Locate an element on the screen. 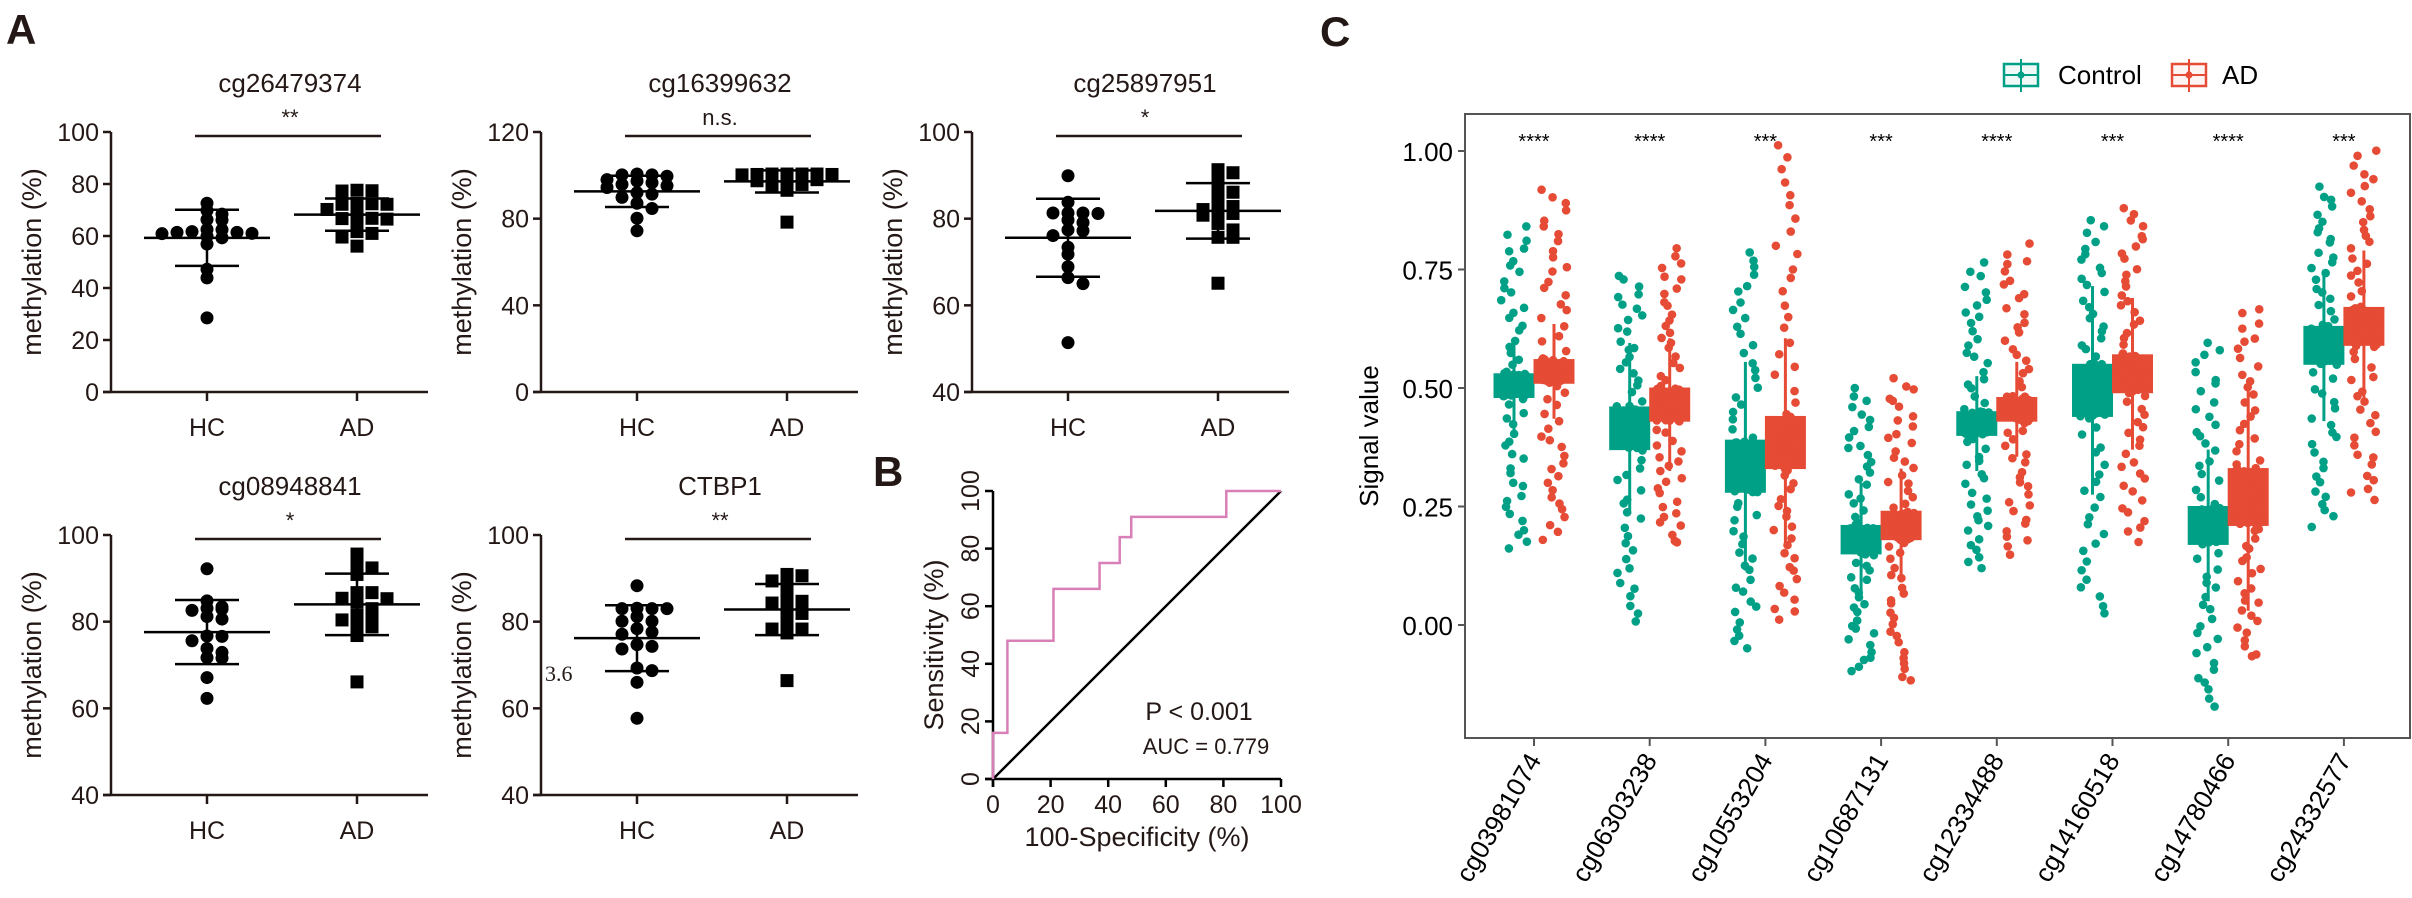  reference-diagonal is located at coordinates (1137, 635).